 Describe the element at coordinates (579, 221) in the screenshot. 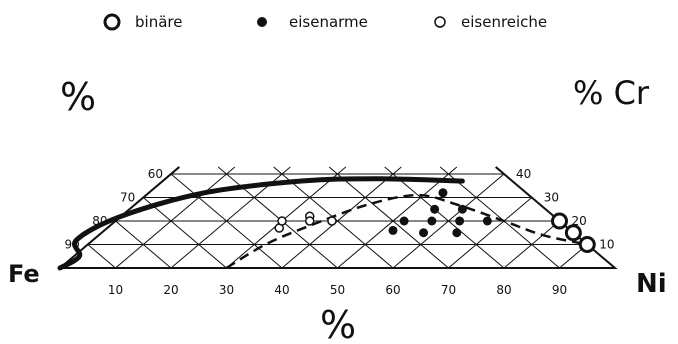

I see `right-tick-label: 20` at that location.